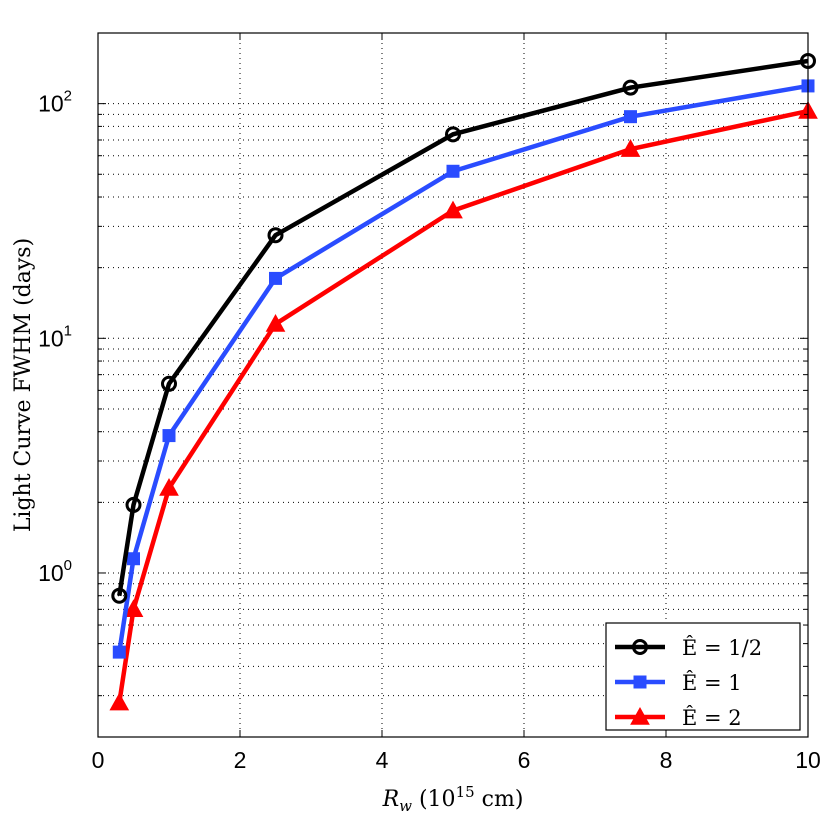 The height and width of the screenshot is (837, 830). Describe the element at coordinates (55, 102) in the screenshot. I see `y-tick-label: 10²` at that location.